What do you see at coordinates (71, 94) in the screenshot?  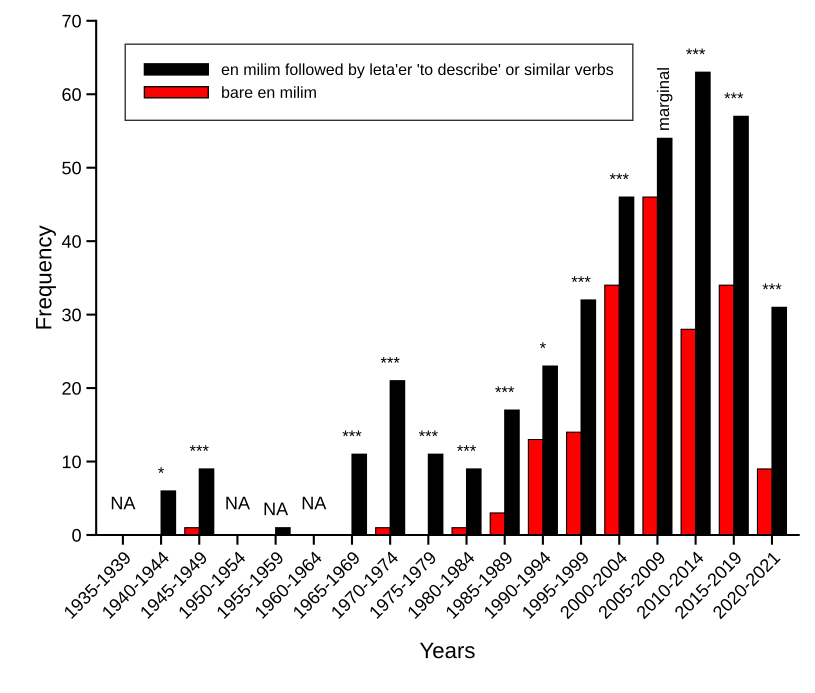 I see `y-tick-label: 60` at bounding box center [71, 94].